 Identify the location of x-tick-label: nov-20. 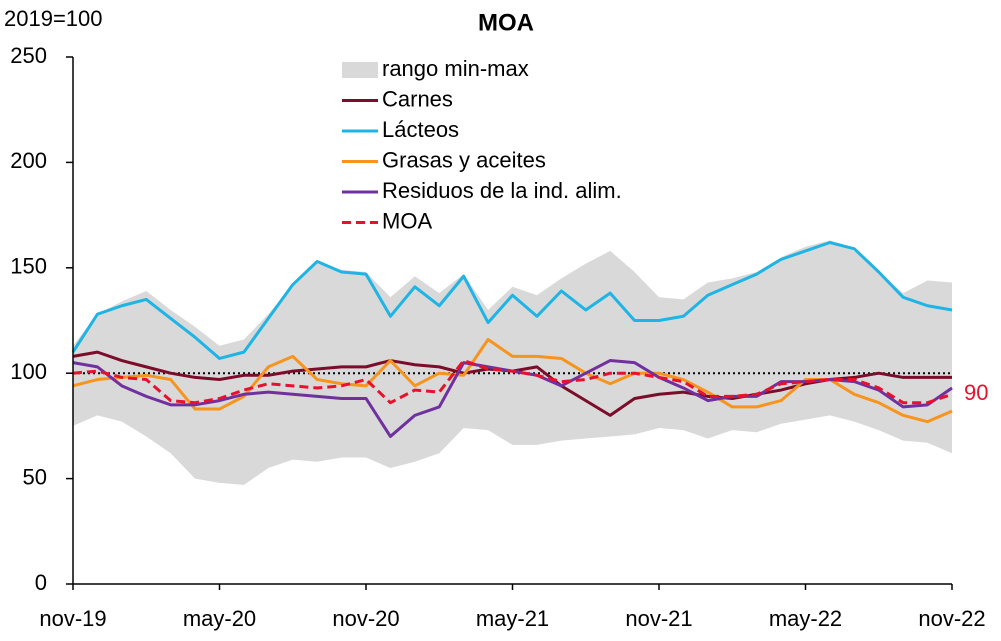
(365, 618).